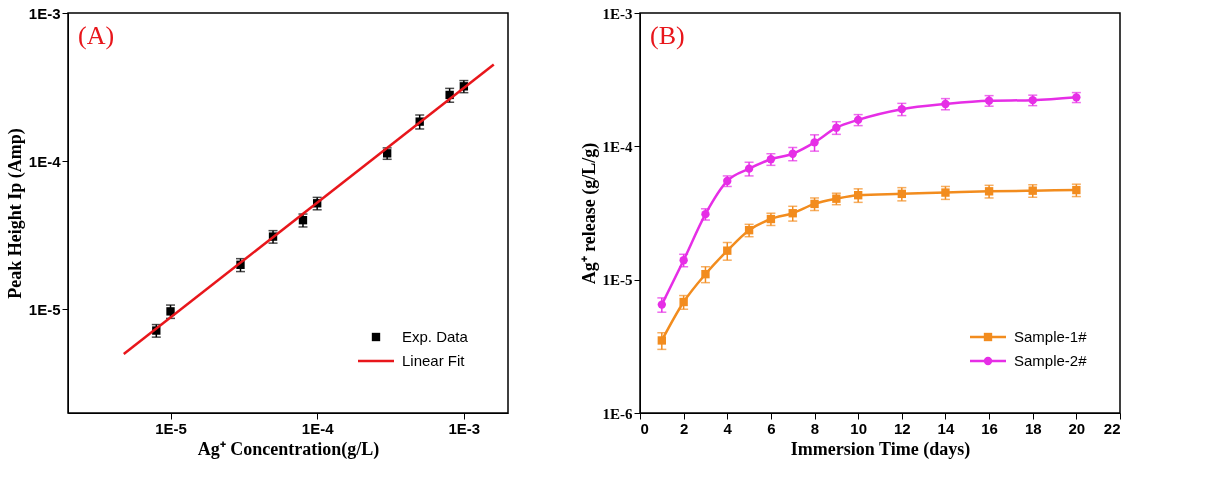 This screenshot has height=494, width=1231. Describe the element at coordinates (880, 449) in the screenshot. I see `x-axis-title: Immersion Time (days)` at that location.